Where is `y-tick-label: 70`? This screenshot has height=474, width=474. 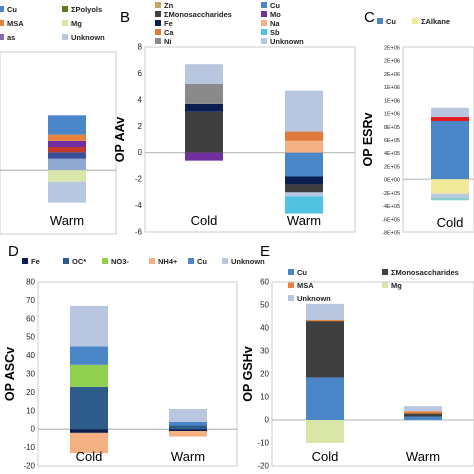 y-tick-label: 70 is located at coordinates (30, 300).